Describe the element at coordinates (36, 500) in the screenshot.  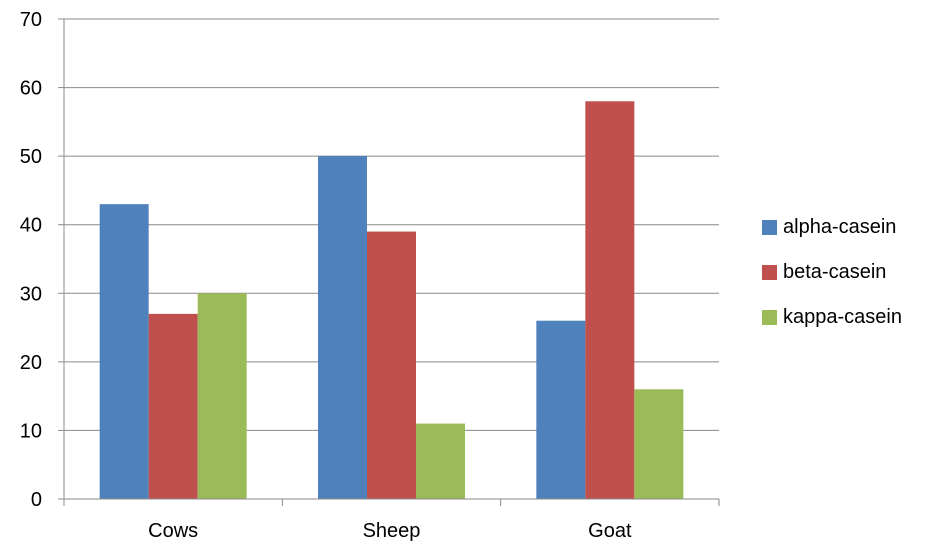
I see `y-tick-label: 0` at that location.